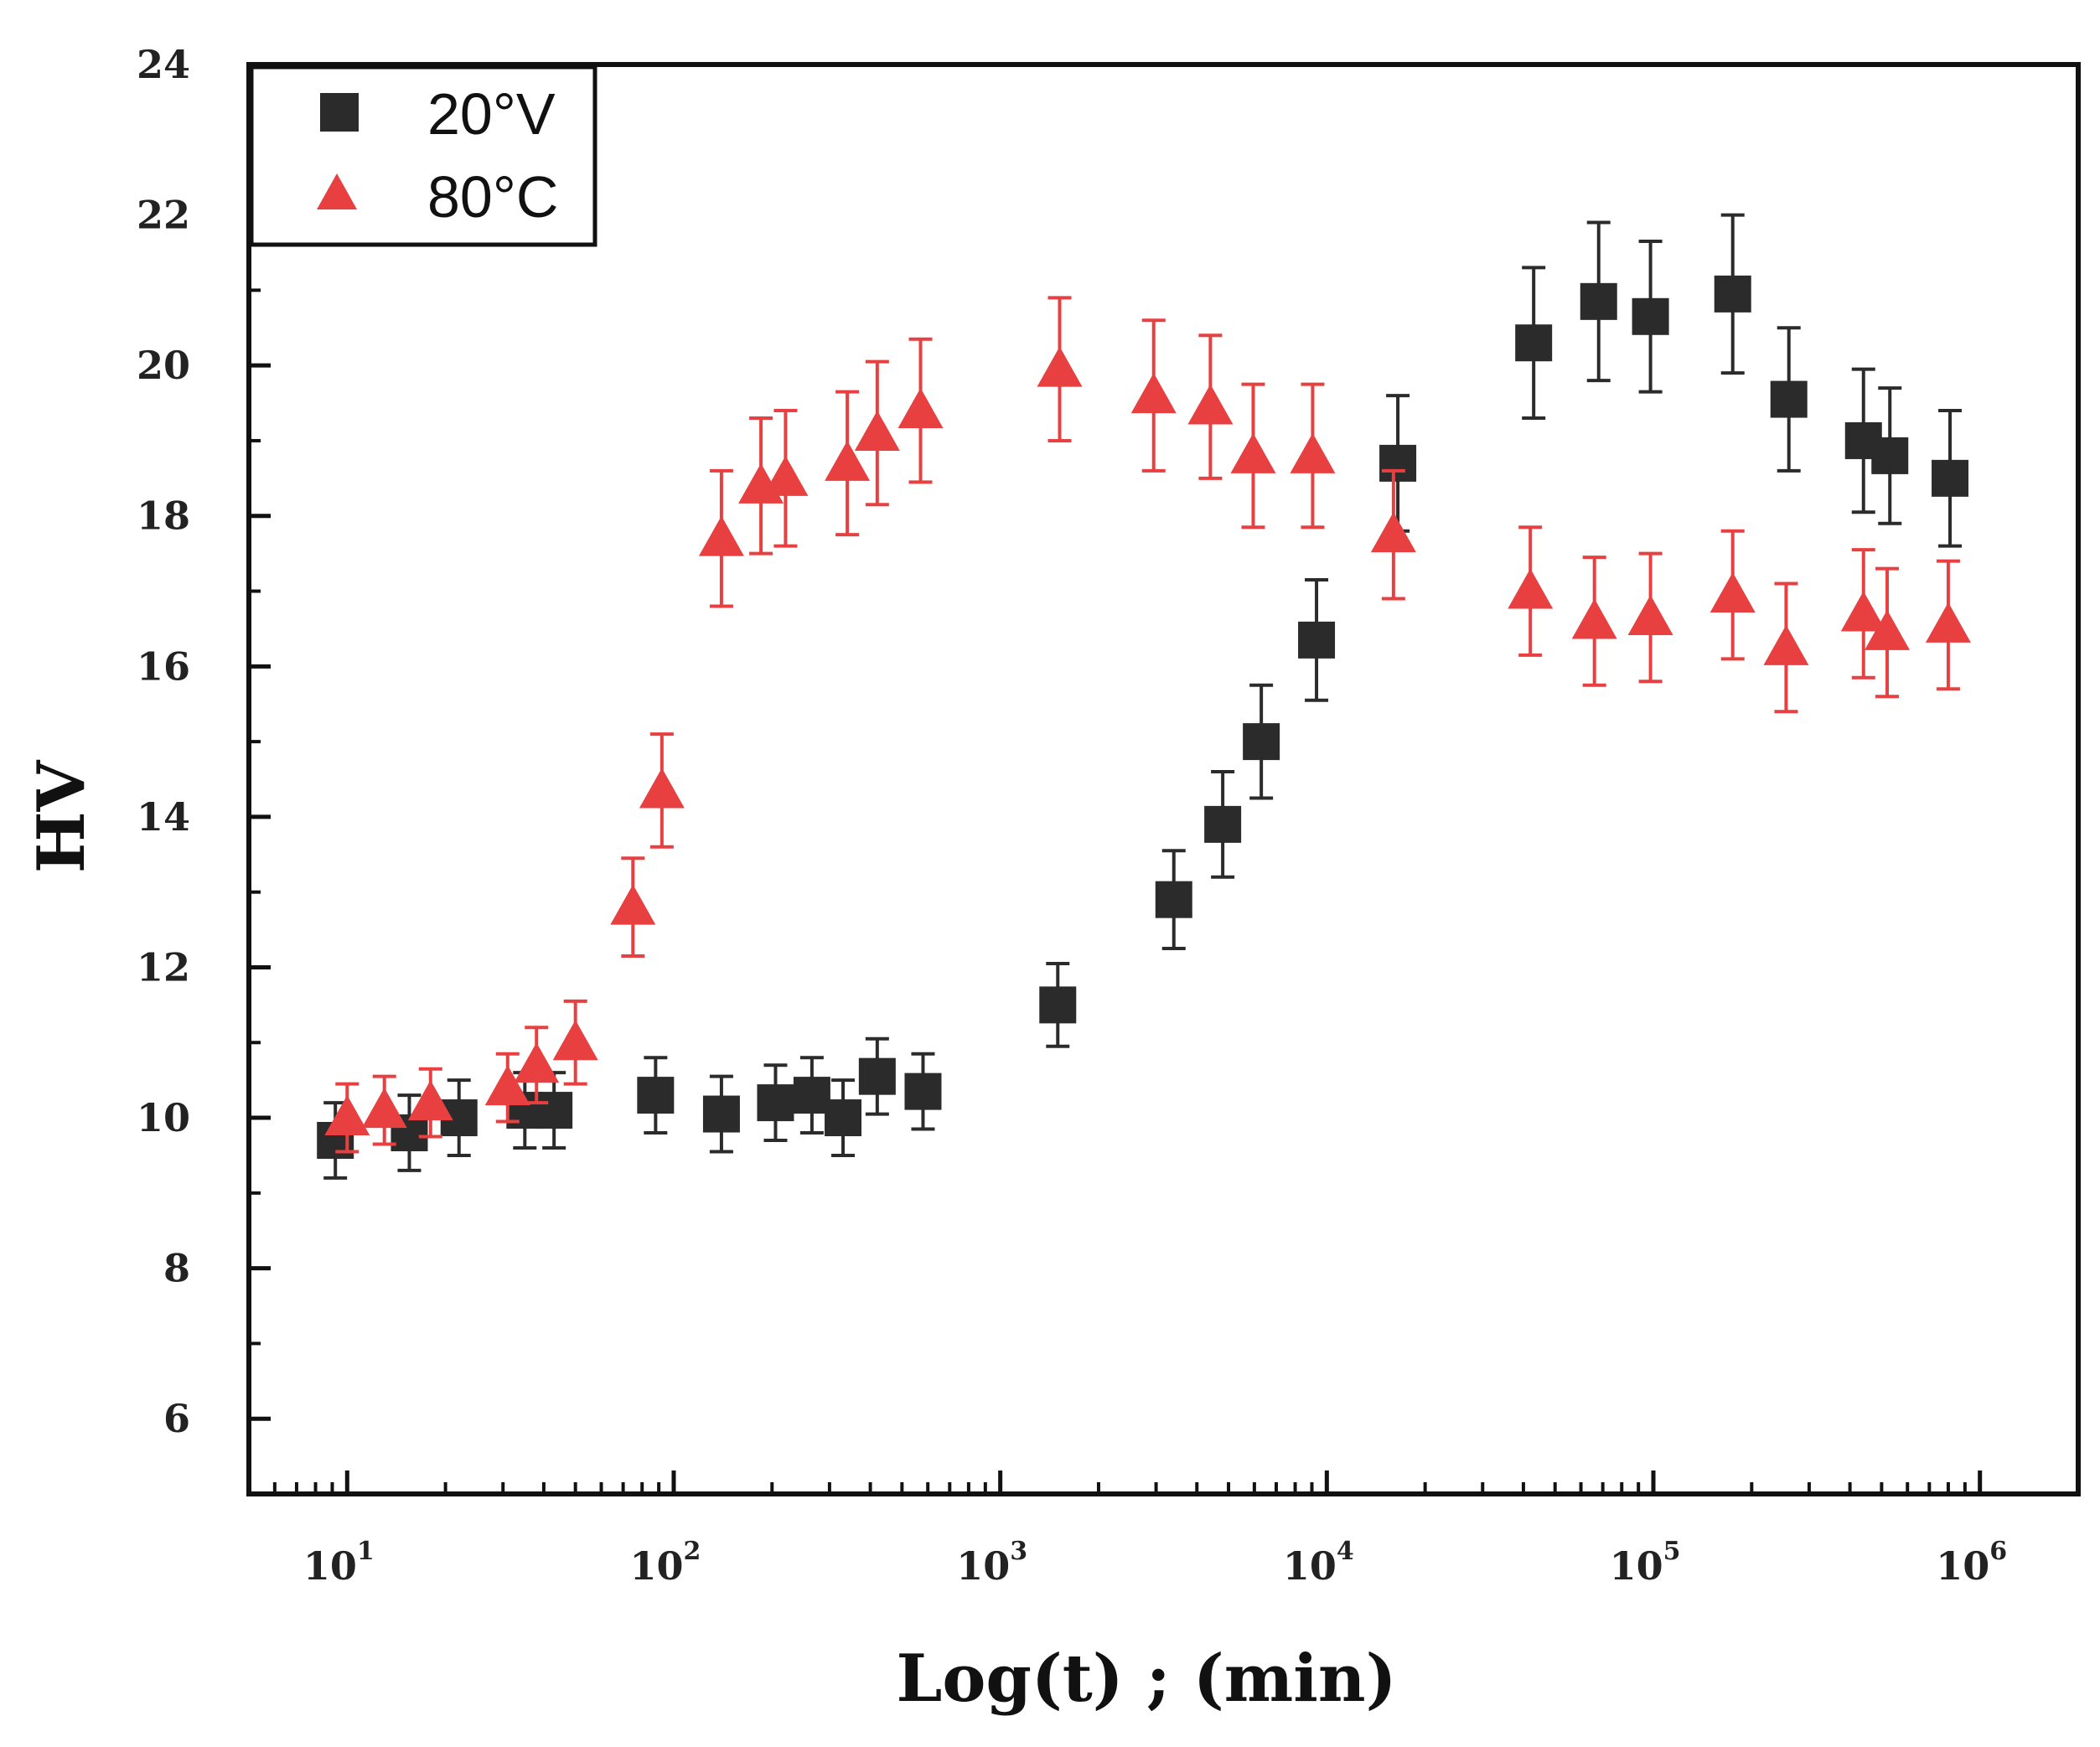 This screenshot has width=2100, height=1747. I want to click on legend: 20°V 80°C, so click(423, 156).